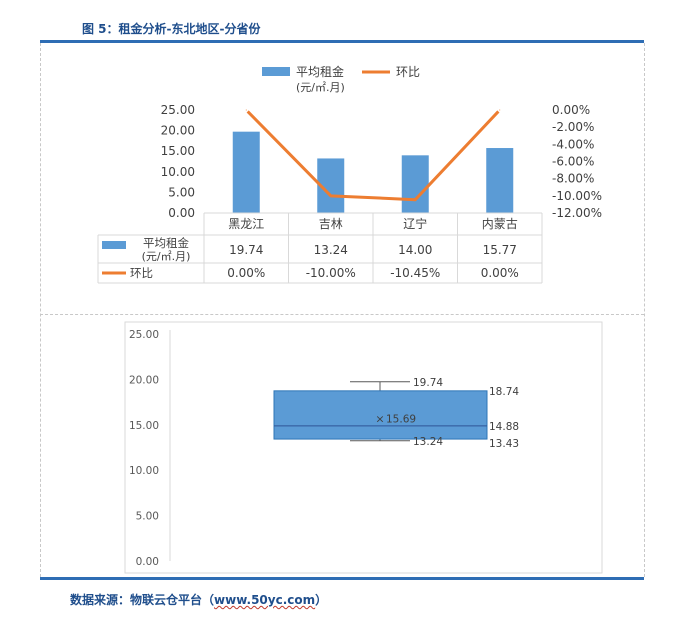  I want to click on box-mean-label: 15.69, so click(401, 420).